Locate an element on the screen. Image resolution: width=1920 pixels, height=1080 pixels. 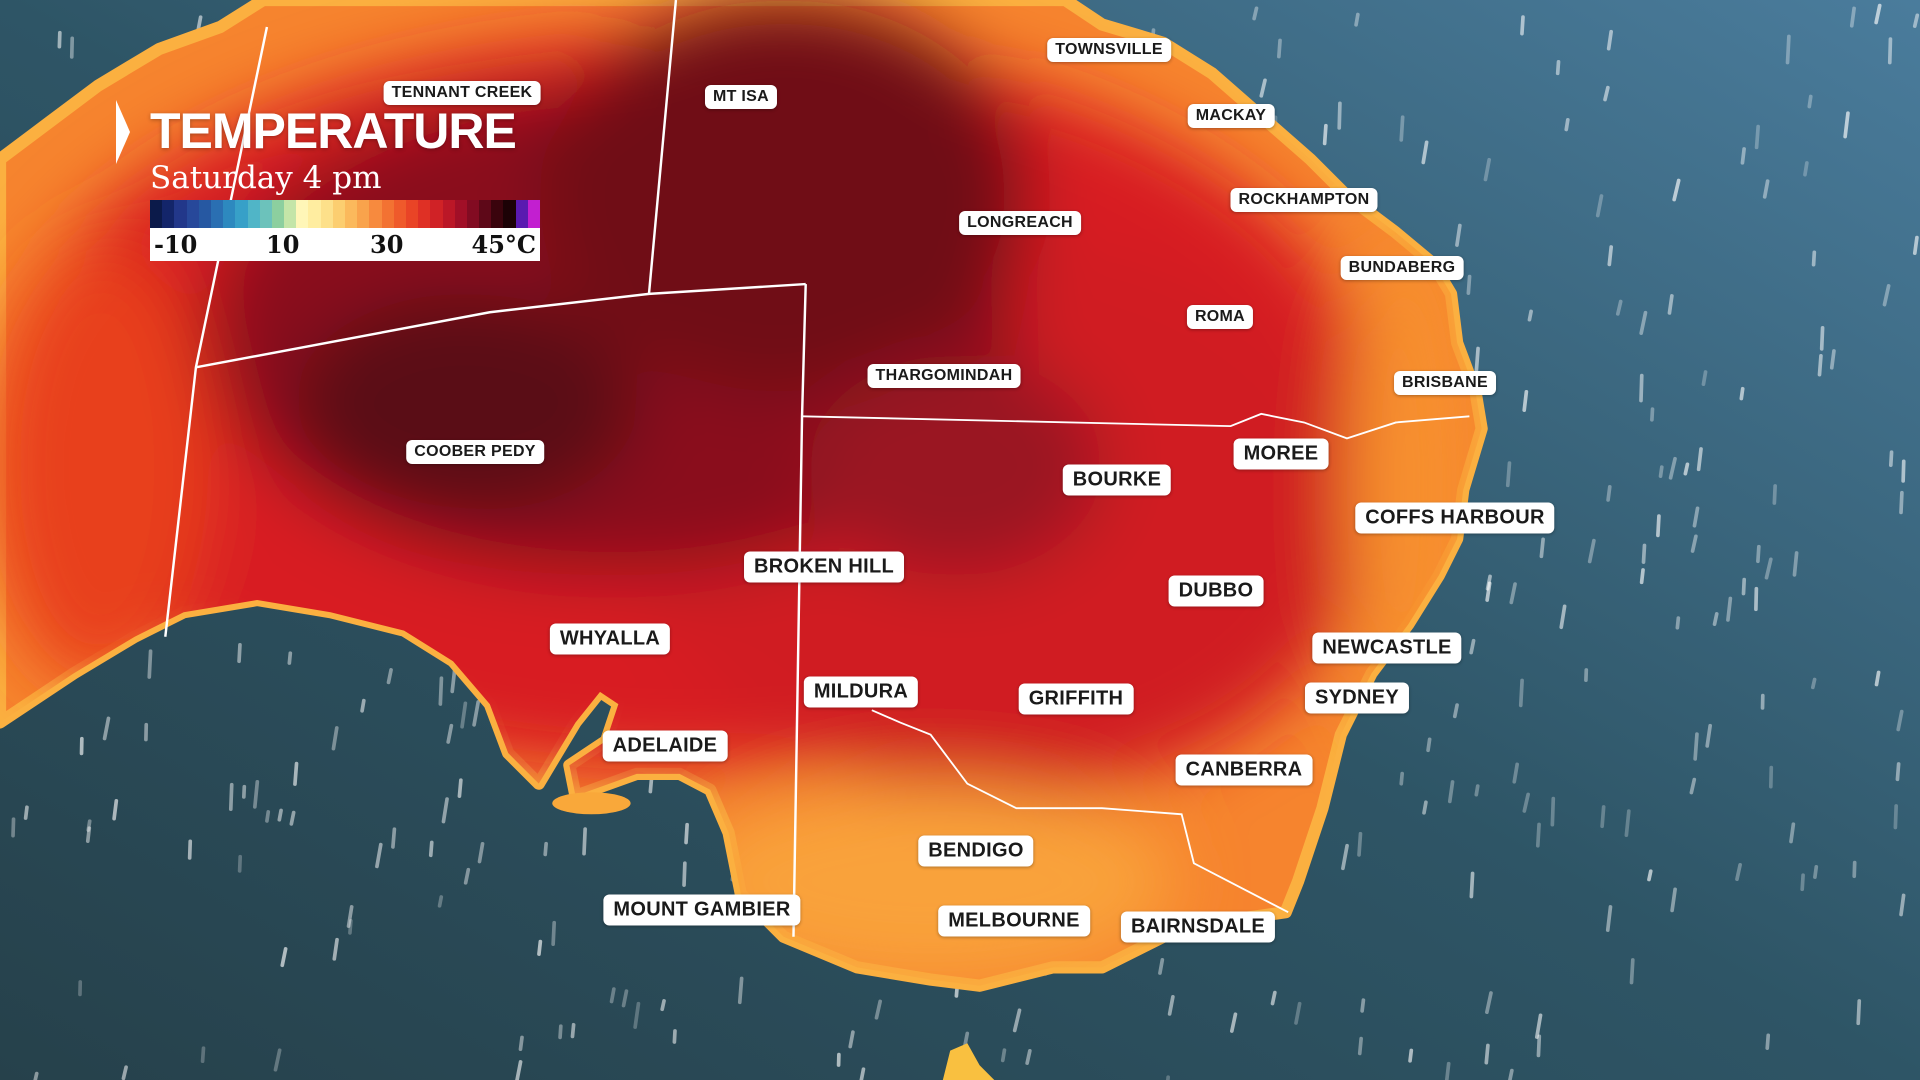
place-label-bairnsdale: BAIRNSDALE is located at coordinates (1198, 927).